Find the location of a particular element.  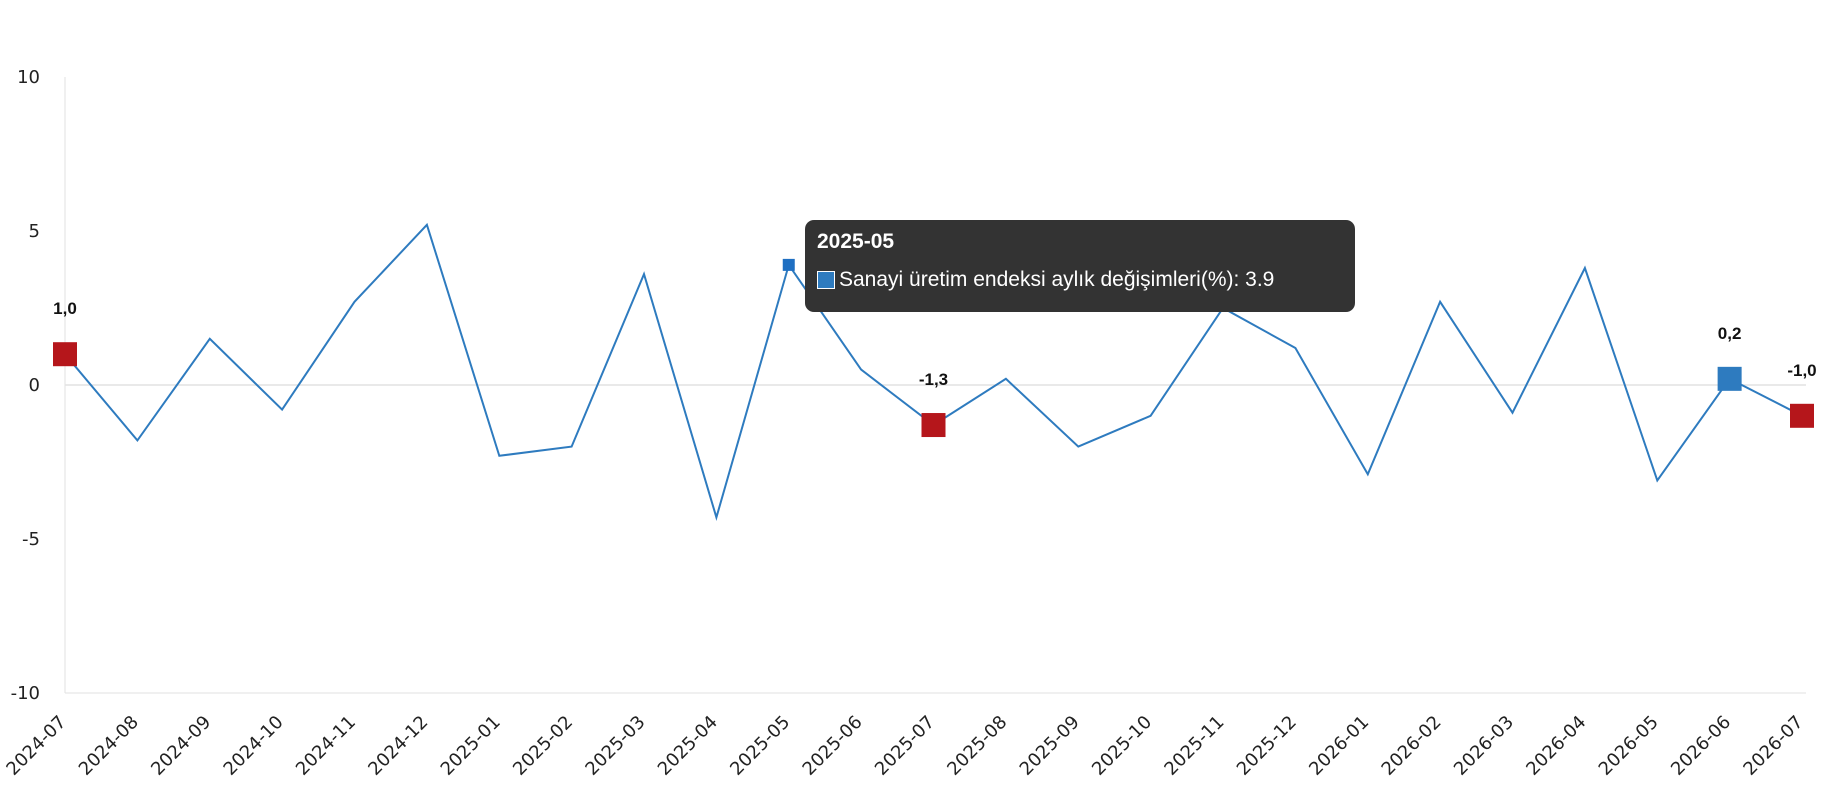

x-tick-label: 2024-11 is located at coordinates (326, 746).